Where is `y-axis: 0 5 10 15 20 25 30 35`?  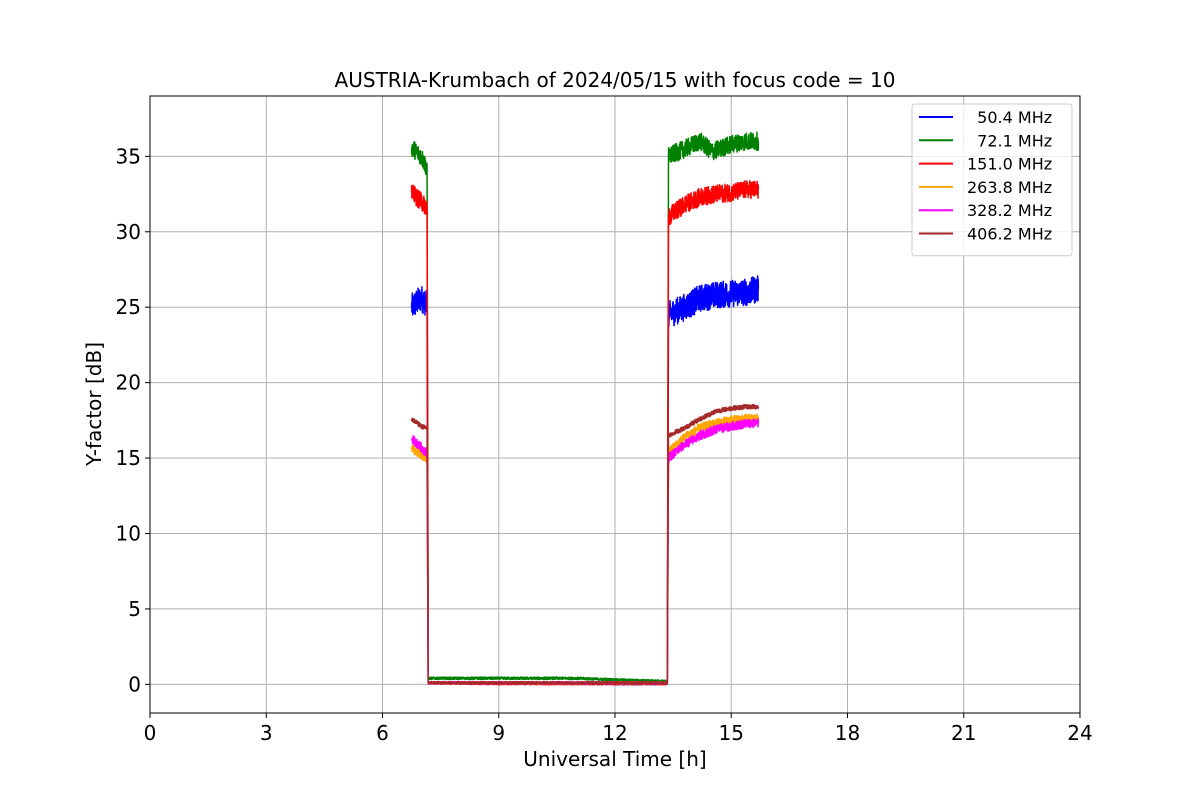 y-axis: 0 5 10 15 20 25 30 35 is located at coordinates (133, 420).